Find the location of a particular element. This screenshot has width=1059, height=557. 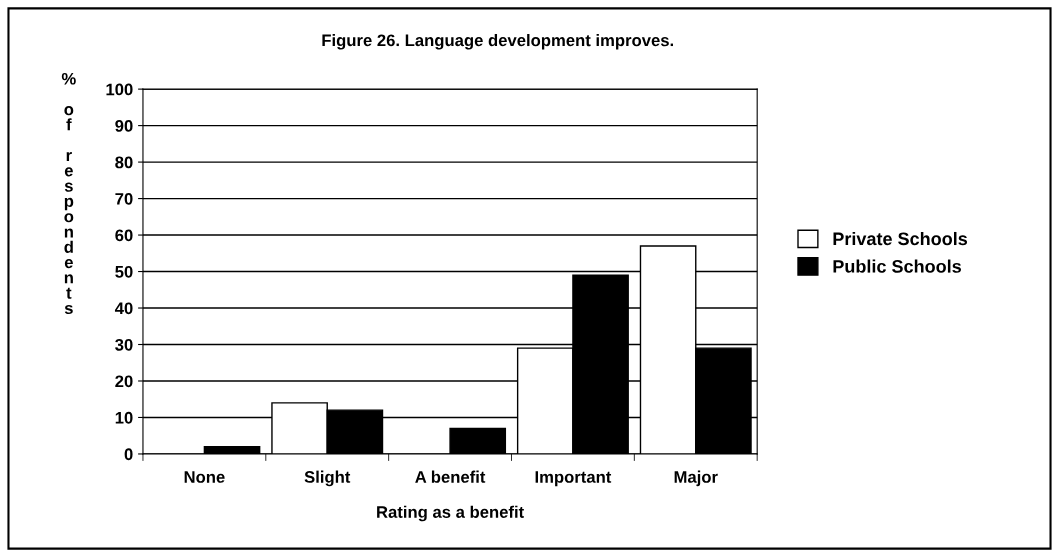

y-tick-label: 10 is located at coordinates (124, 417).